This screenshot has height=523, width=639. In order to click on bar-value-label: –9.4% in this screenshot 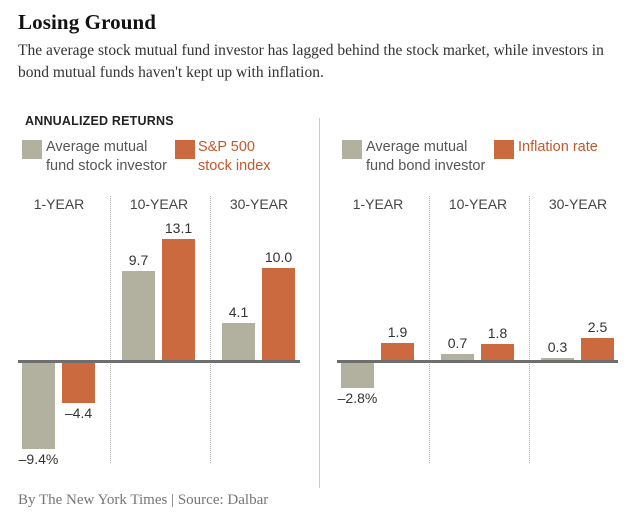, I will do `click(38, 459)`.